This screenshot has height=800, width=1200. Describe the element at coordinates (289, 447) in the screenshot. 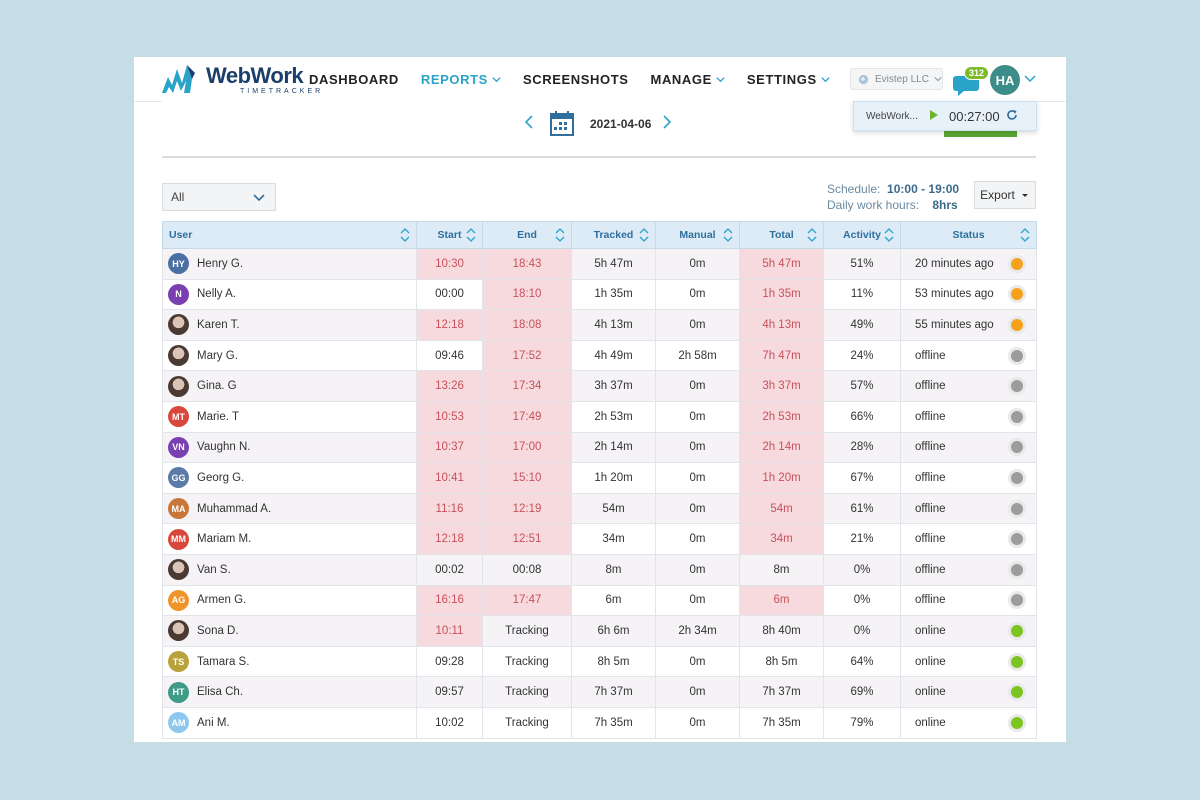

I see `user-cell: VN Vaughn N.` at that location.